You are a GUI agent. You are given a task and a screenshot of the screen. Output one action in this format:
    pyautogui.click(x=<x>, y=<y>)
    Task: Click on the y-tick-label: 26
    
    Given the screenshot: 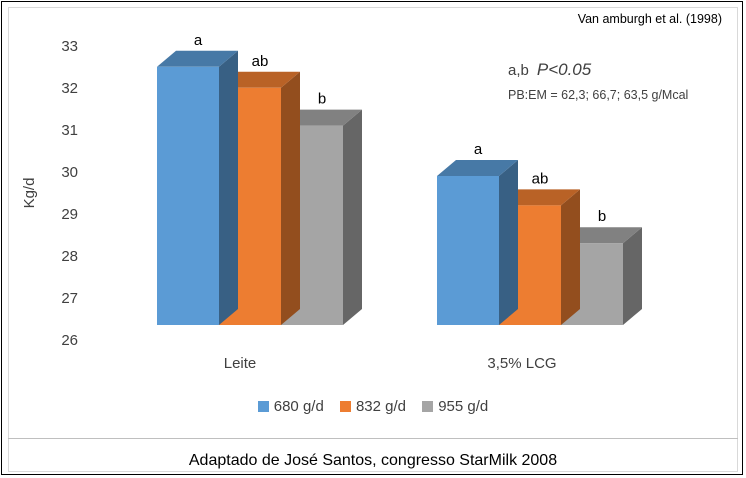 What is the action you would take?
    pyautogui.click(x=69, y=340)
    